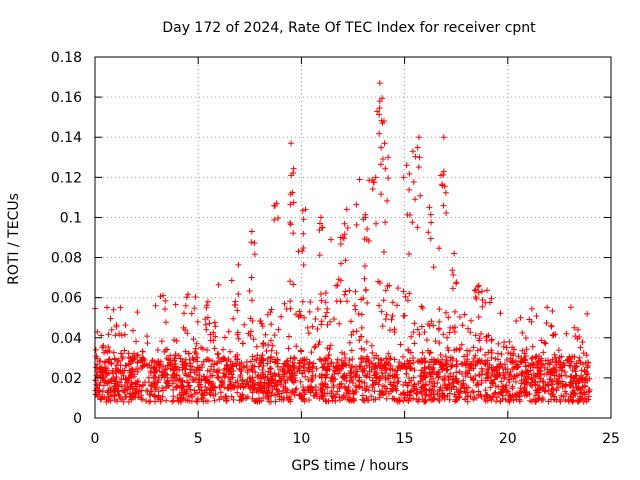 The width and height of the screenshot is (640, 480). I want to click on y-tick-label: 0.1, so click(71, 218).